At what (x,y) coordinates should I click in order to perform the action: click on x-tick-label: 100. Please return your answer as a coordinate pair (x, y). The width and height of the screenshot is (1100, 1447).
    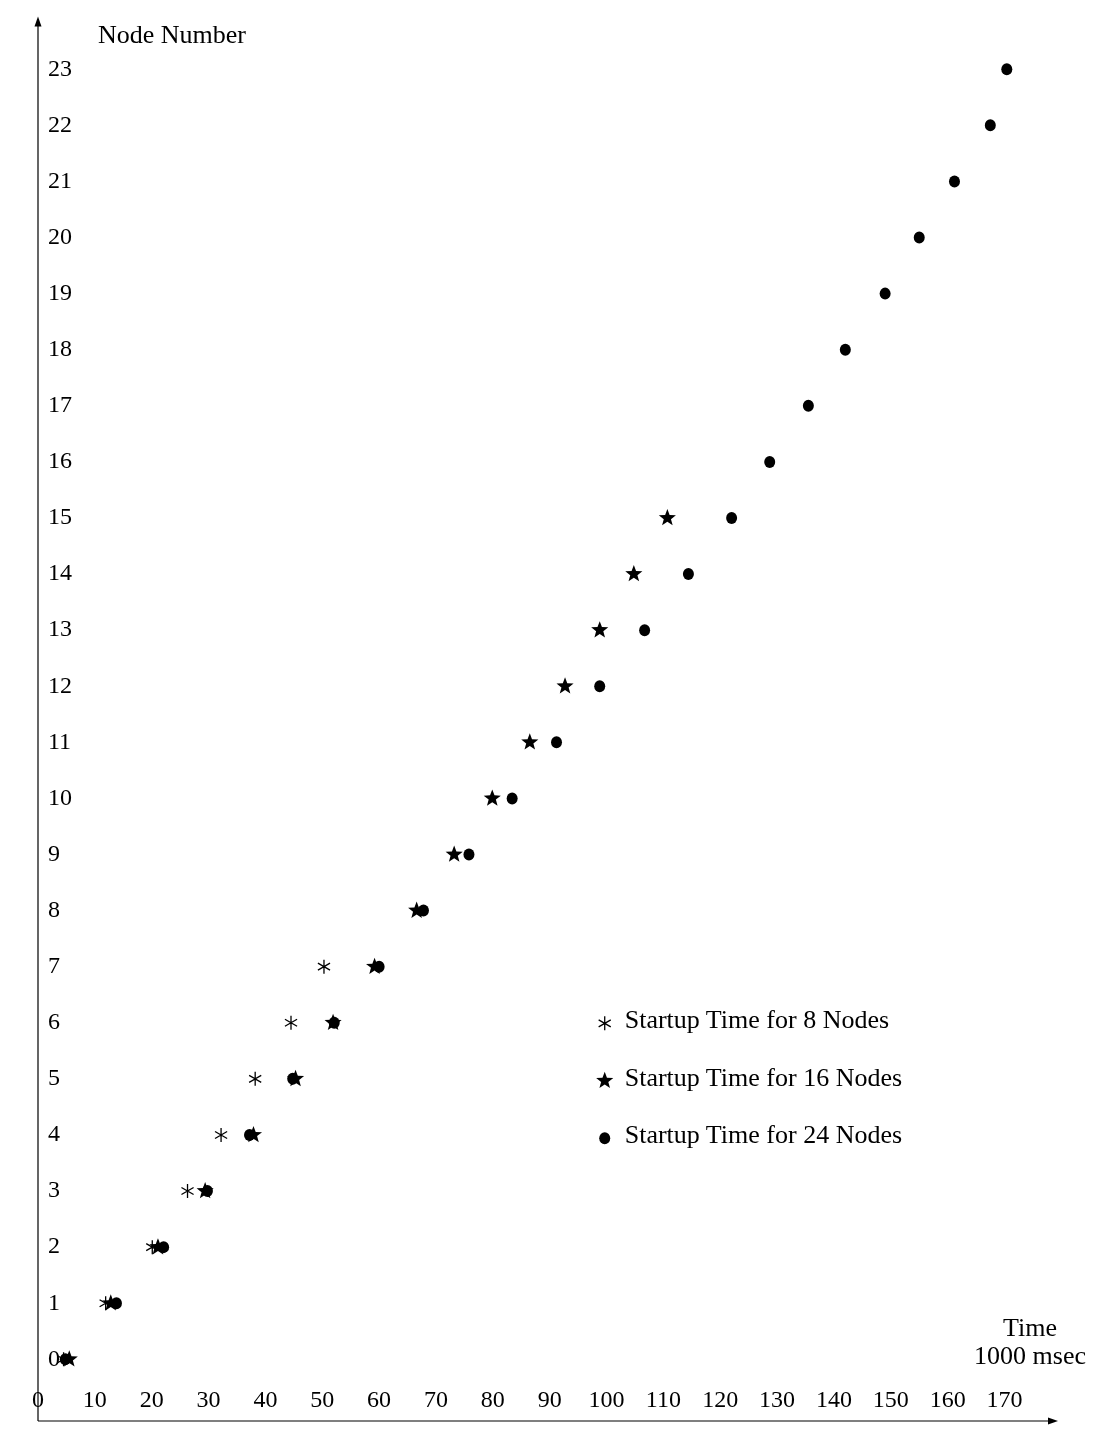
    Looking at the image, I should click on (606, 1398).